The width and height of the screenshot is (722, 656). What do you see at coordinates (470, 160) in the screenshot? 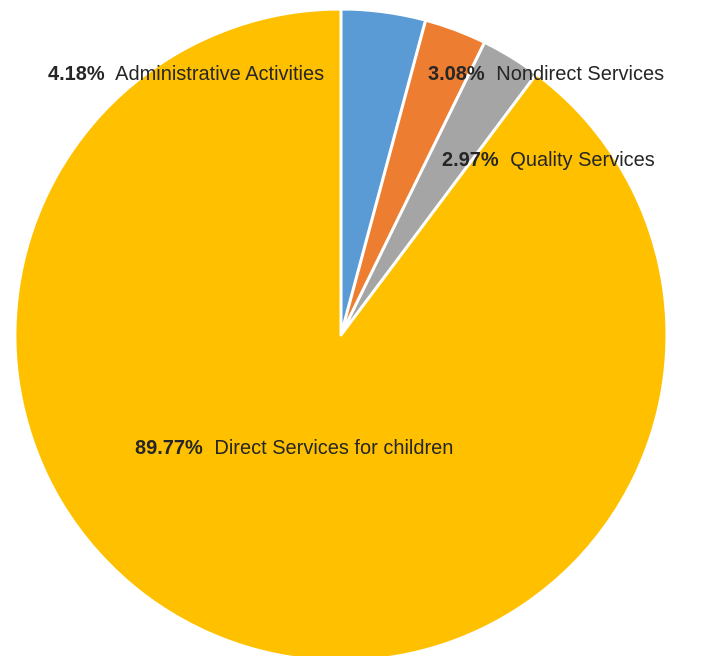
I see `data-label-quality-services-value: 2.97%` at bounding box center [470, 160].